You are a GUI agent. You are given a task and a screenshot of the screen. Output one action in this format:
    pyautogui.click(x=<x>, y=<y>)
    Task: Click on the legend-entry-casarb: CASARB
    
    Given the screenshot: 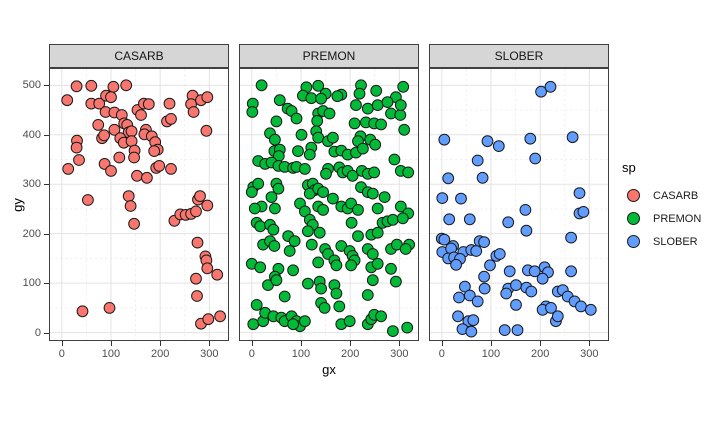 What is the action you would take?
    pyautogui.click(x=669, y=195)
    